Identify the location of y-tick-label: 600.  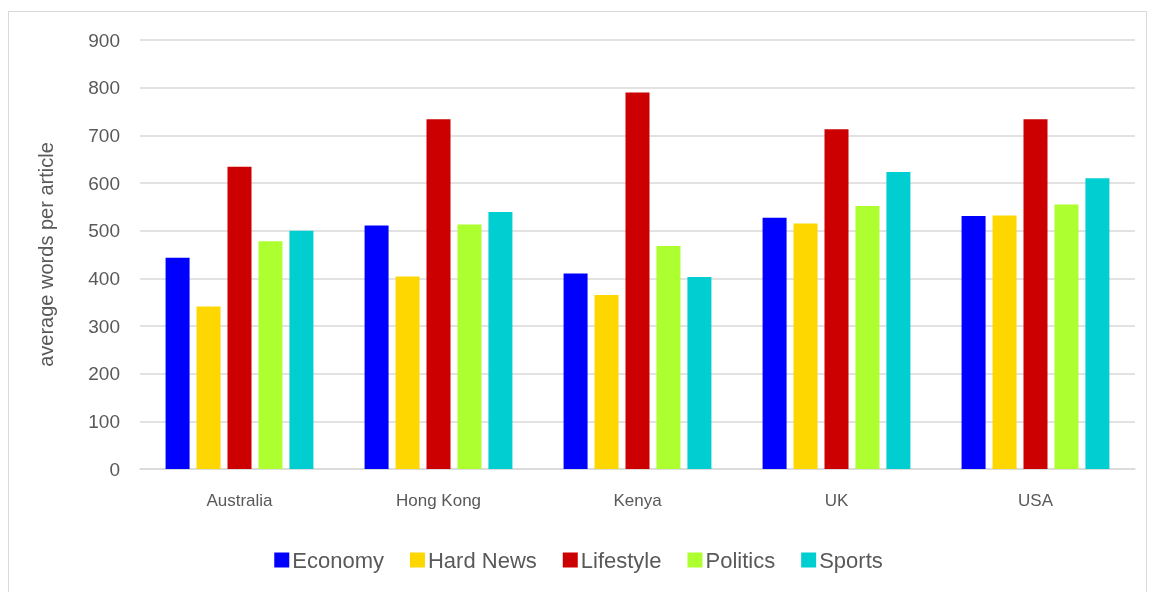
(104, 183).